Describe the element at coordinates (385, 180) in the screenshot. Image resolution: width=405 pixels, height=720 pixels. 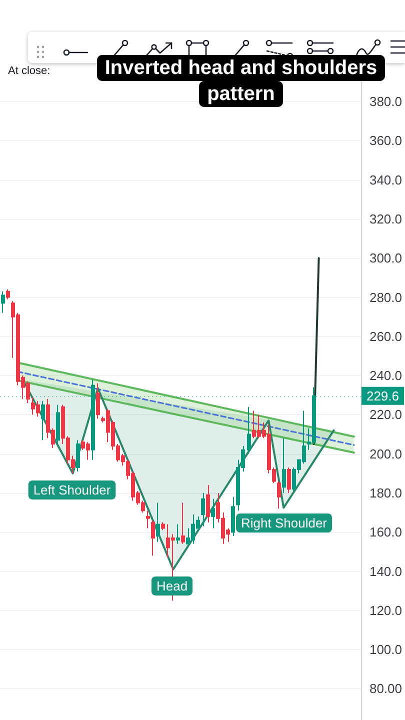
I see `y-tick-label: 340.0` at that location.